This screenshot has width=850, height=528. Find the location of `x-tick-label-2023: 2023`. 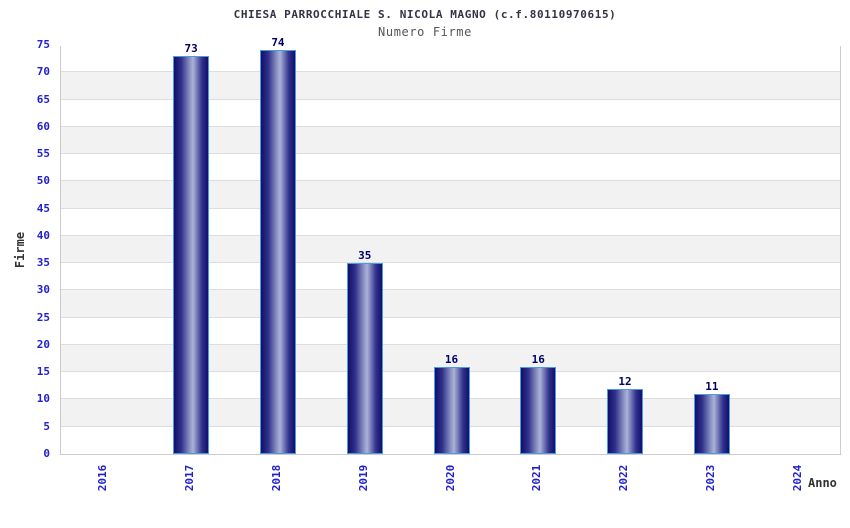

x-tick-label-2023: 2023 is located at coordinates (710, 478).